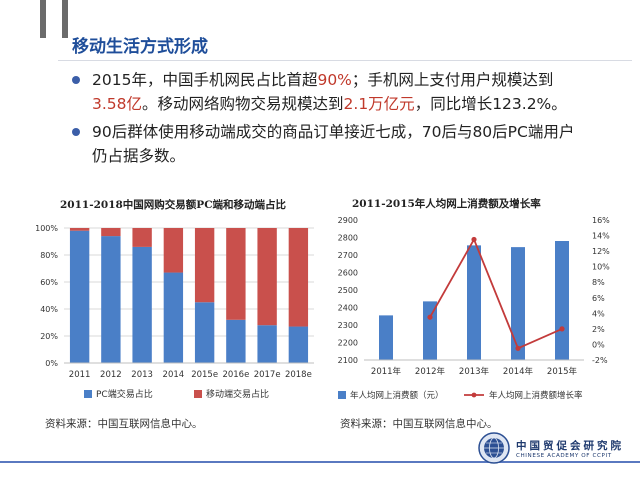  Describe the element at coordinates (237, 394) in the screenshot. I see `chart1-legend-mobile: 移动端交易占比` at that location.